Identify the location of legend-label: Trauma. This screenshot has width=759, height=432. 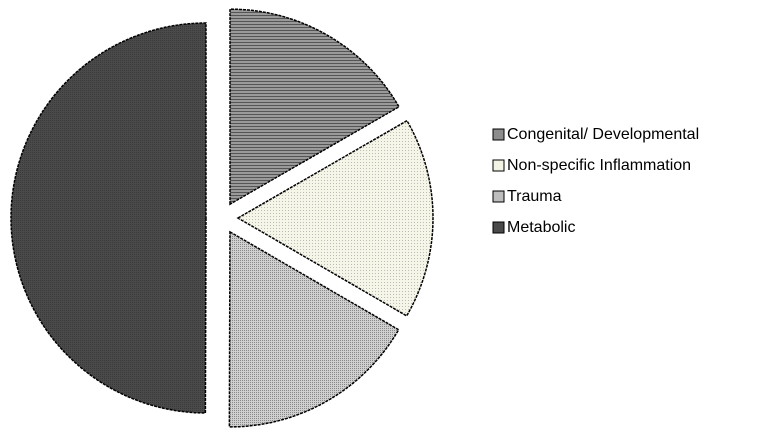
(534, 196).